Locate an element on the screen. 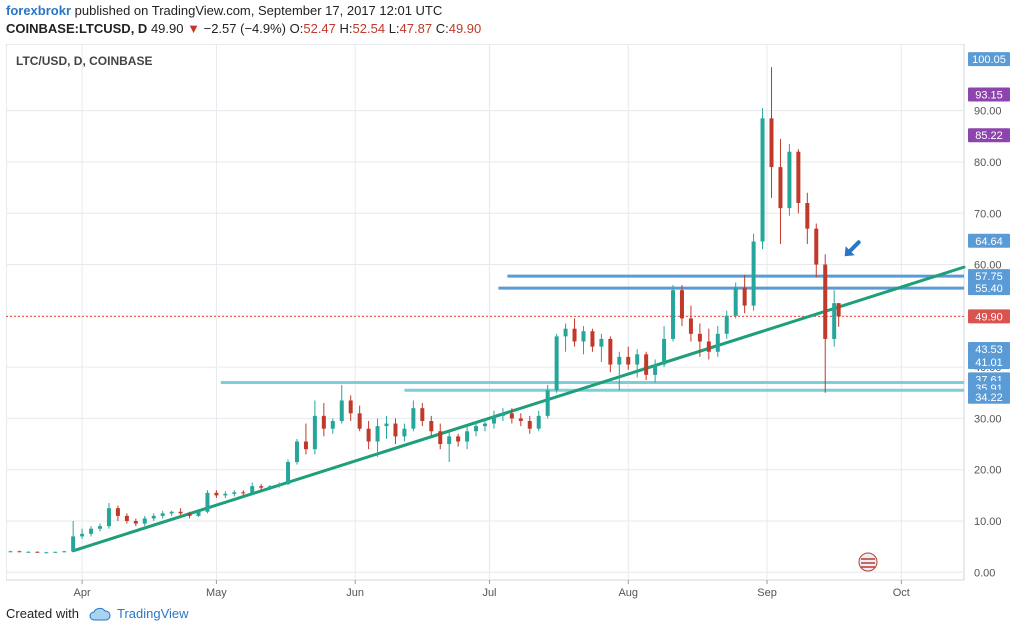 This screenshot has height=633, width=1019. x-tick-label: Apr is located at coordinates (82, 593).